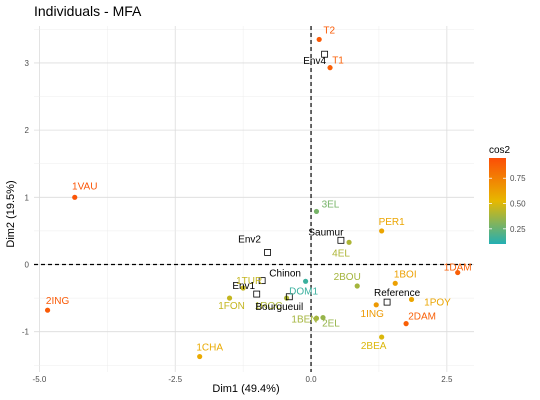  Describe the element at coordinates (249, 239) in the screenshot. I see `qualitative-label: Env2` at that location.